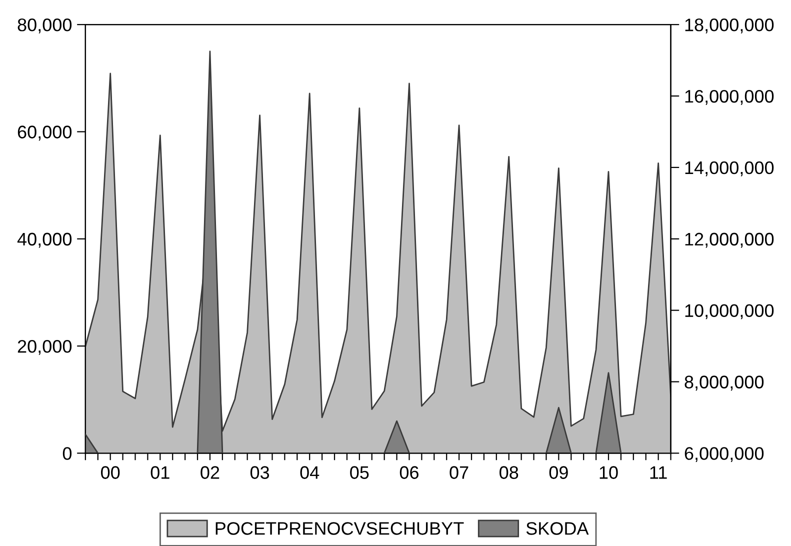  I want to click on y-tick-label: 20,000, so click(45, 347).